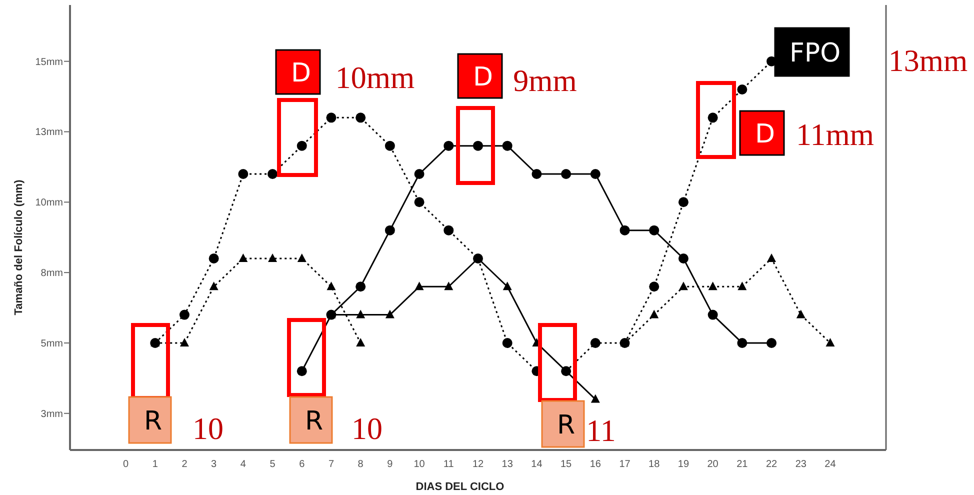 The image size is (974, 495). What do you see at coordinates (243, 464) in the screenshot?
I see `x-tick-label: 4` at bounding box center [243, 464].